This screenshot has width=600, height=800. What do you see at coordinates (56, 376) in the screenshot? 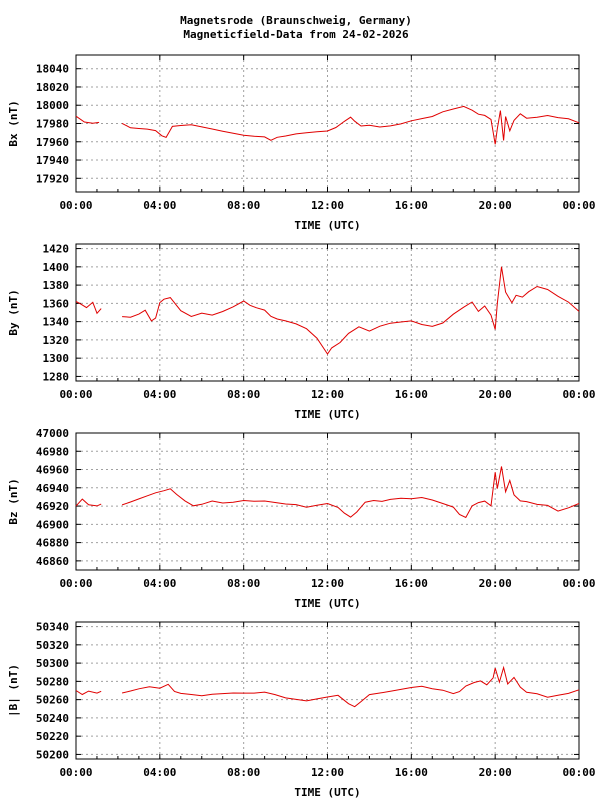
I see `y-tick-label: 1280` at bounding box center [56, 376].